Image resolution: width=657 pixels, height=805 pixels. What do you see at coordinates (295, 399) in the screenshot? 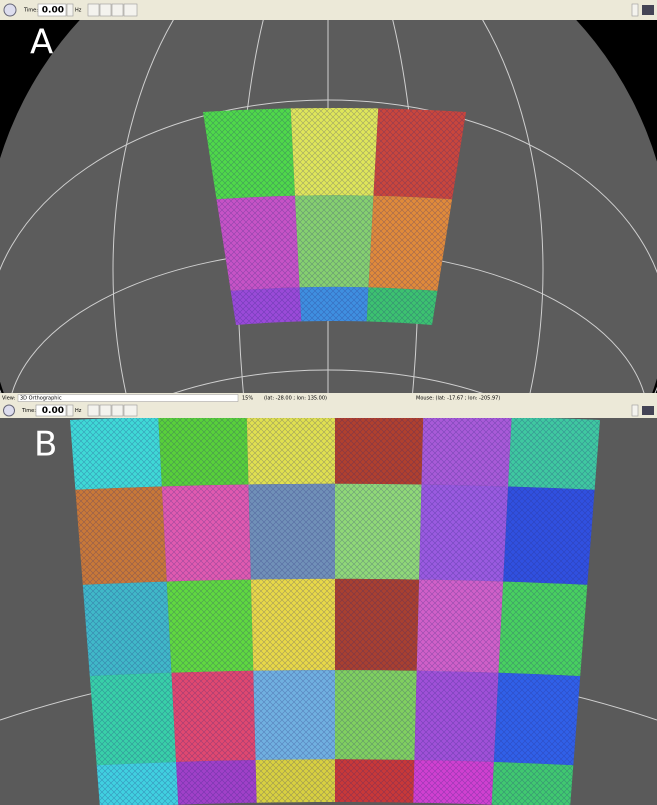
I see `center: (lat: -28.00 ; lon: 135.00)` at bounding box center [295, 399].